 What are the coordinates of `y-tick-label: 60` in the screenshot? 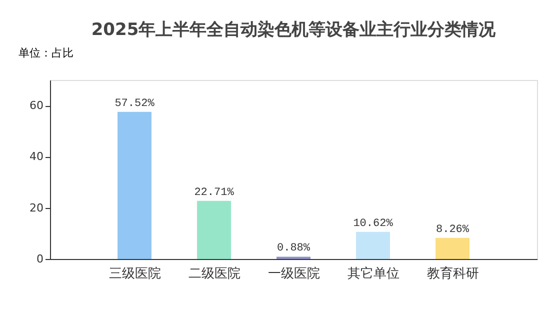 It's located at (37, 105).